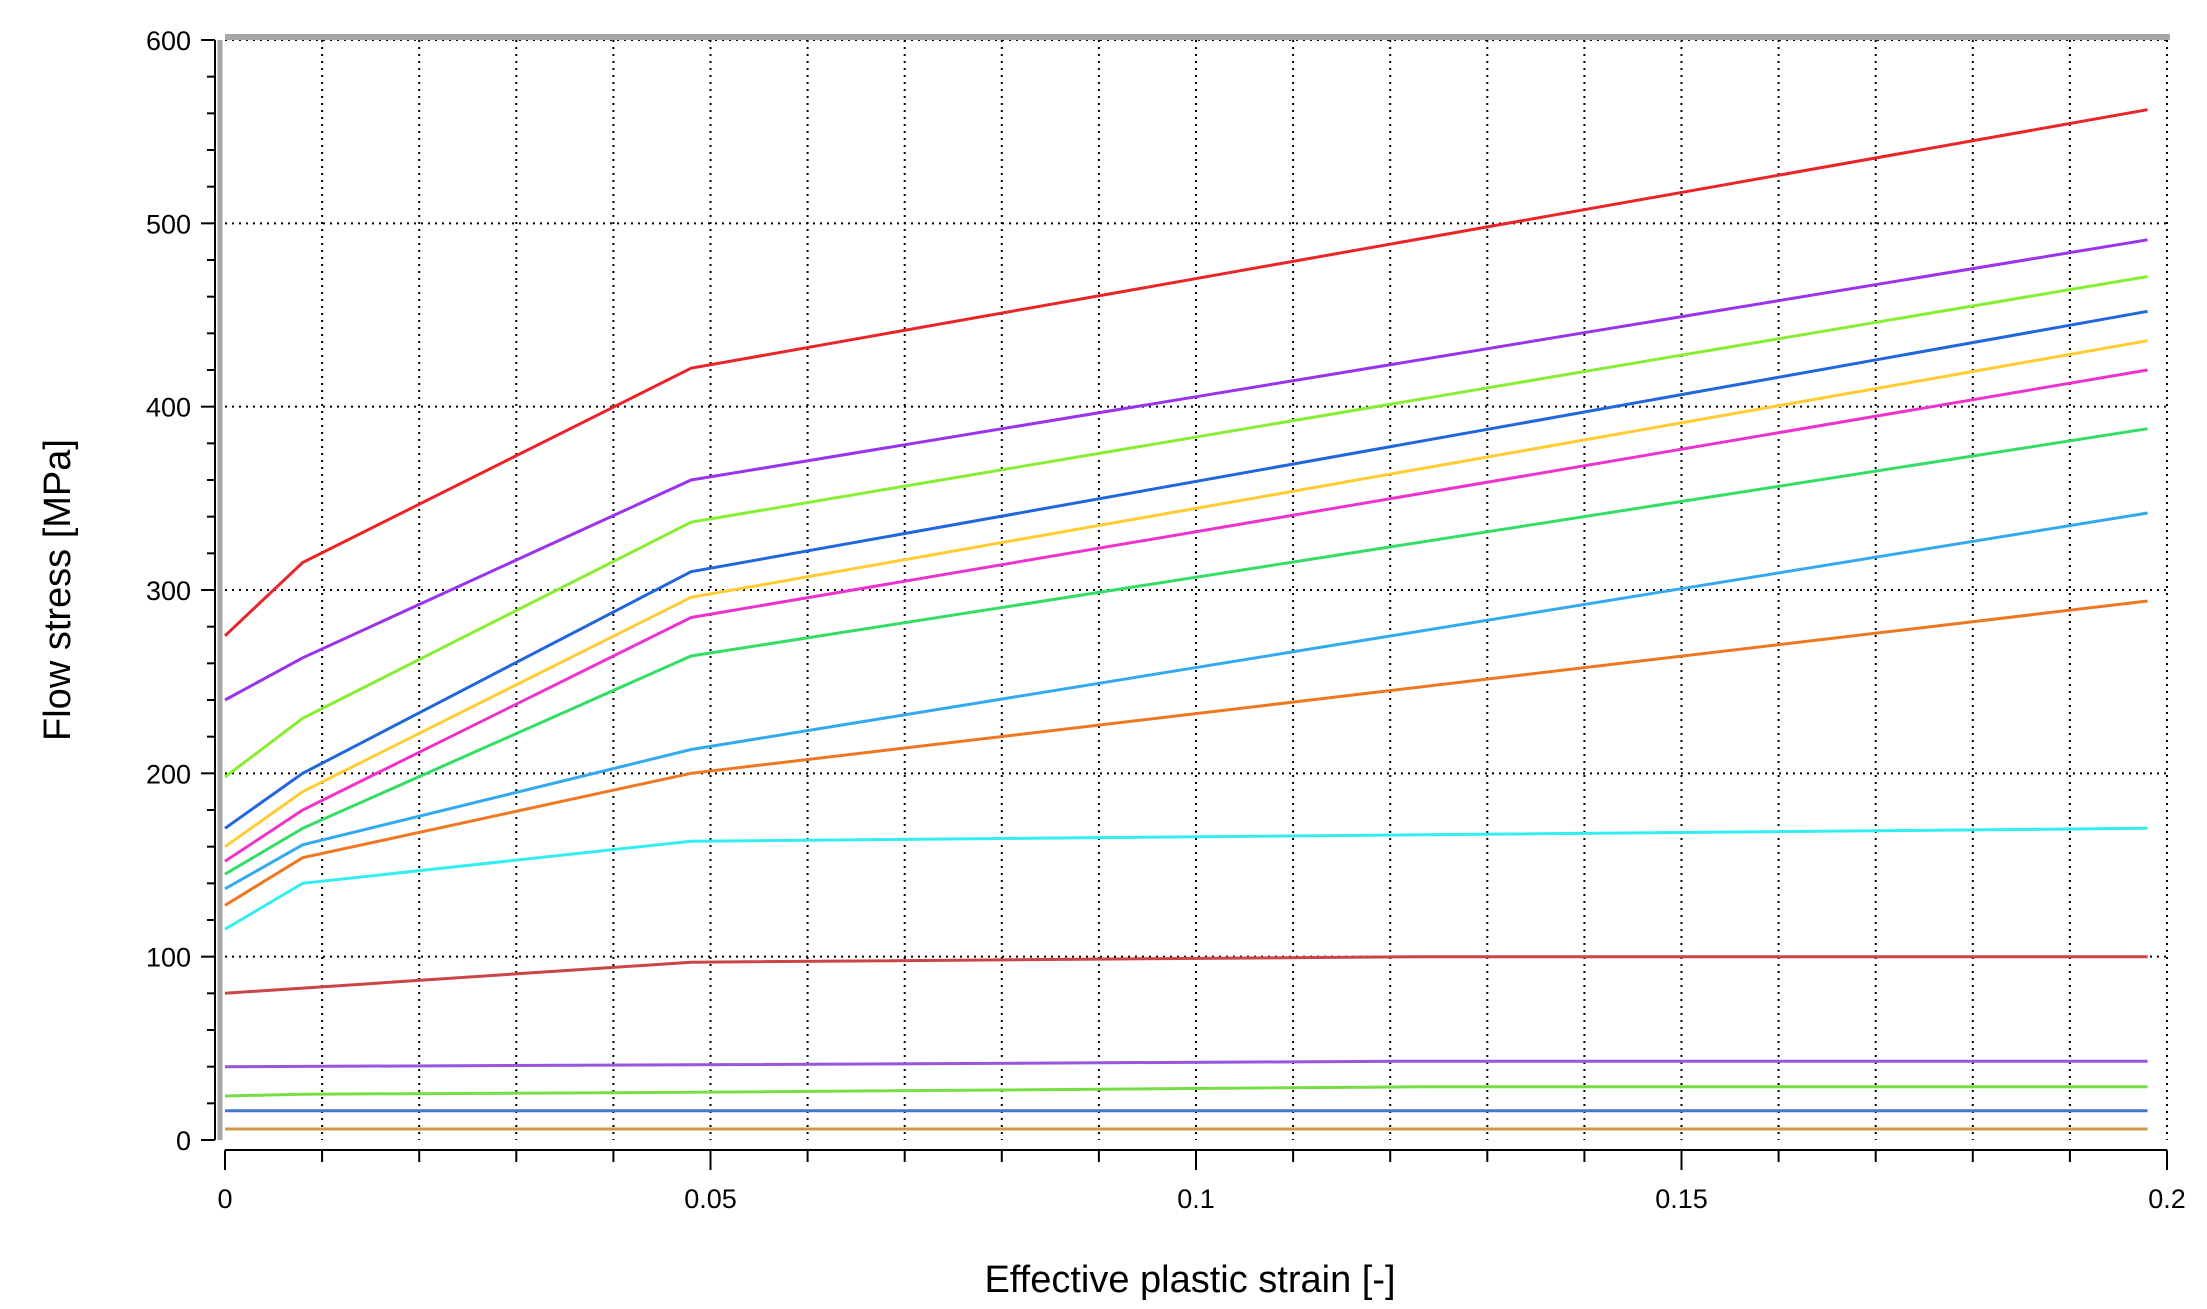  I want to click on x-tick-label: 0.05, so click(710, 1199).